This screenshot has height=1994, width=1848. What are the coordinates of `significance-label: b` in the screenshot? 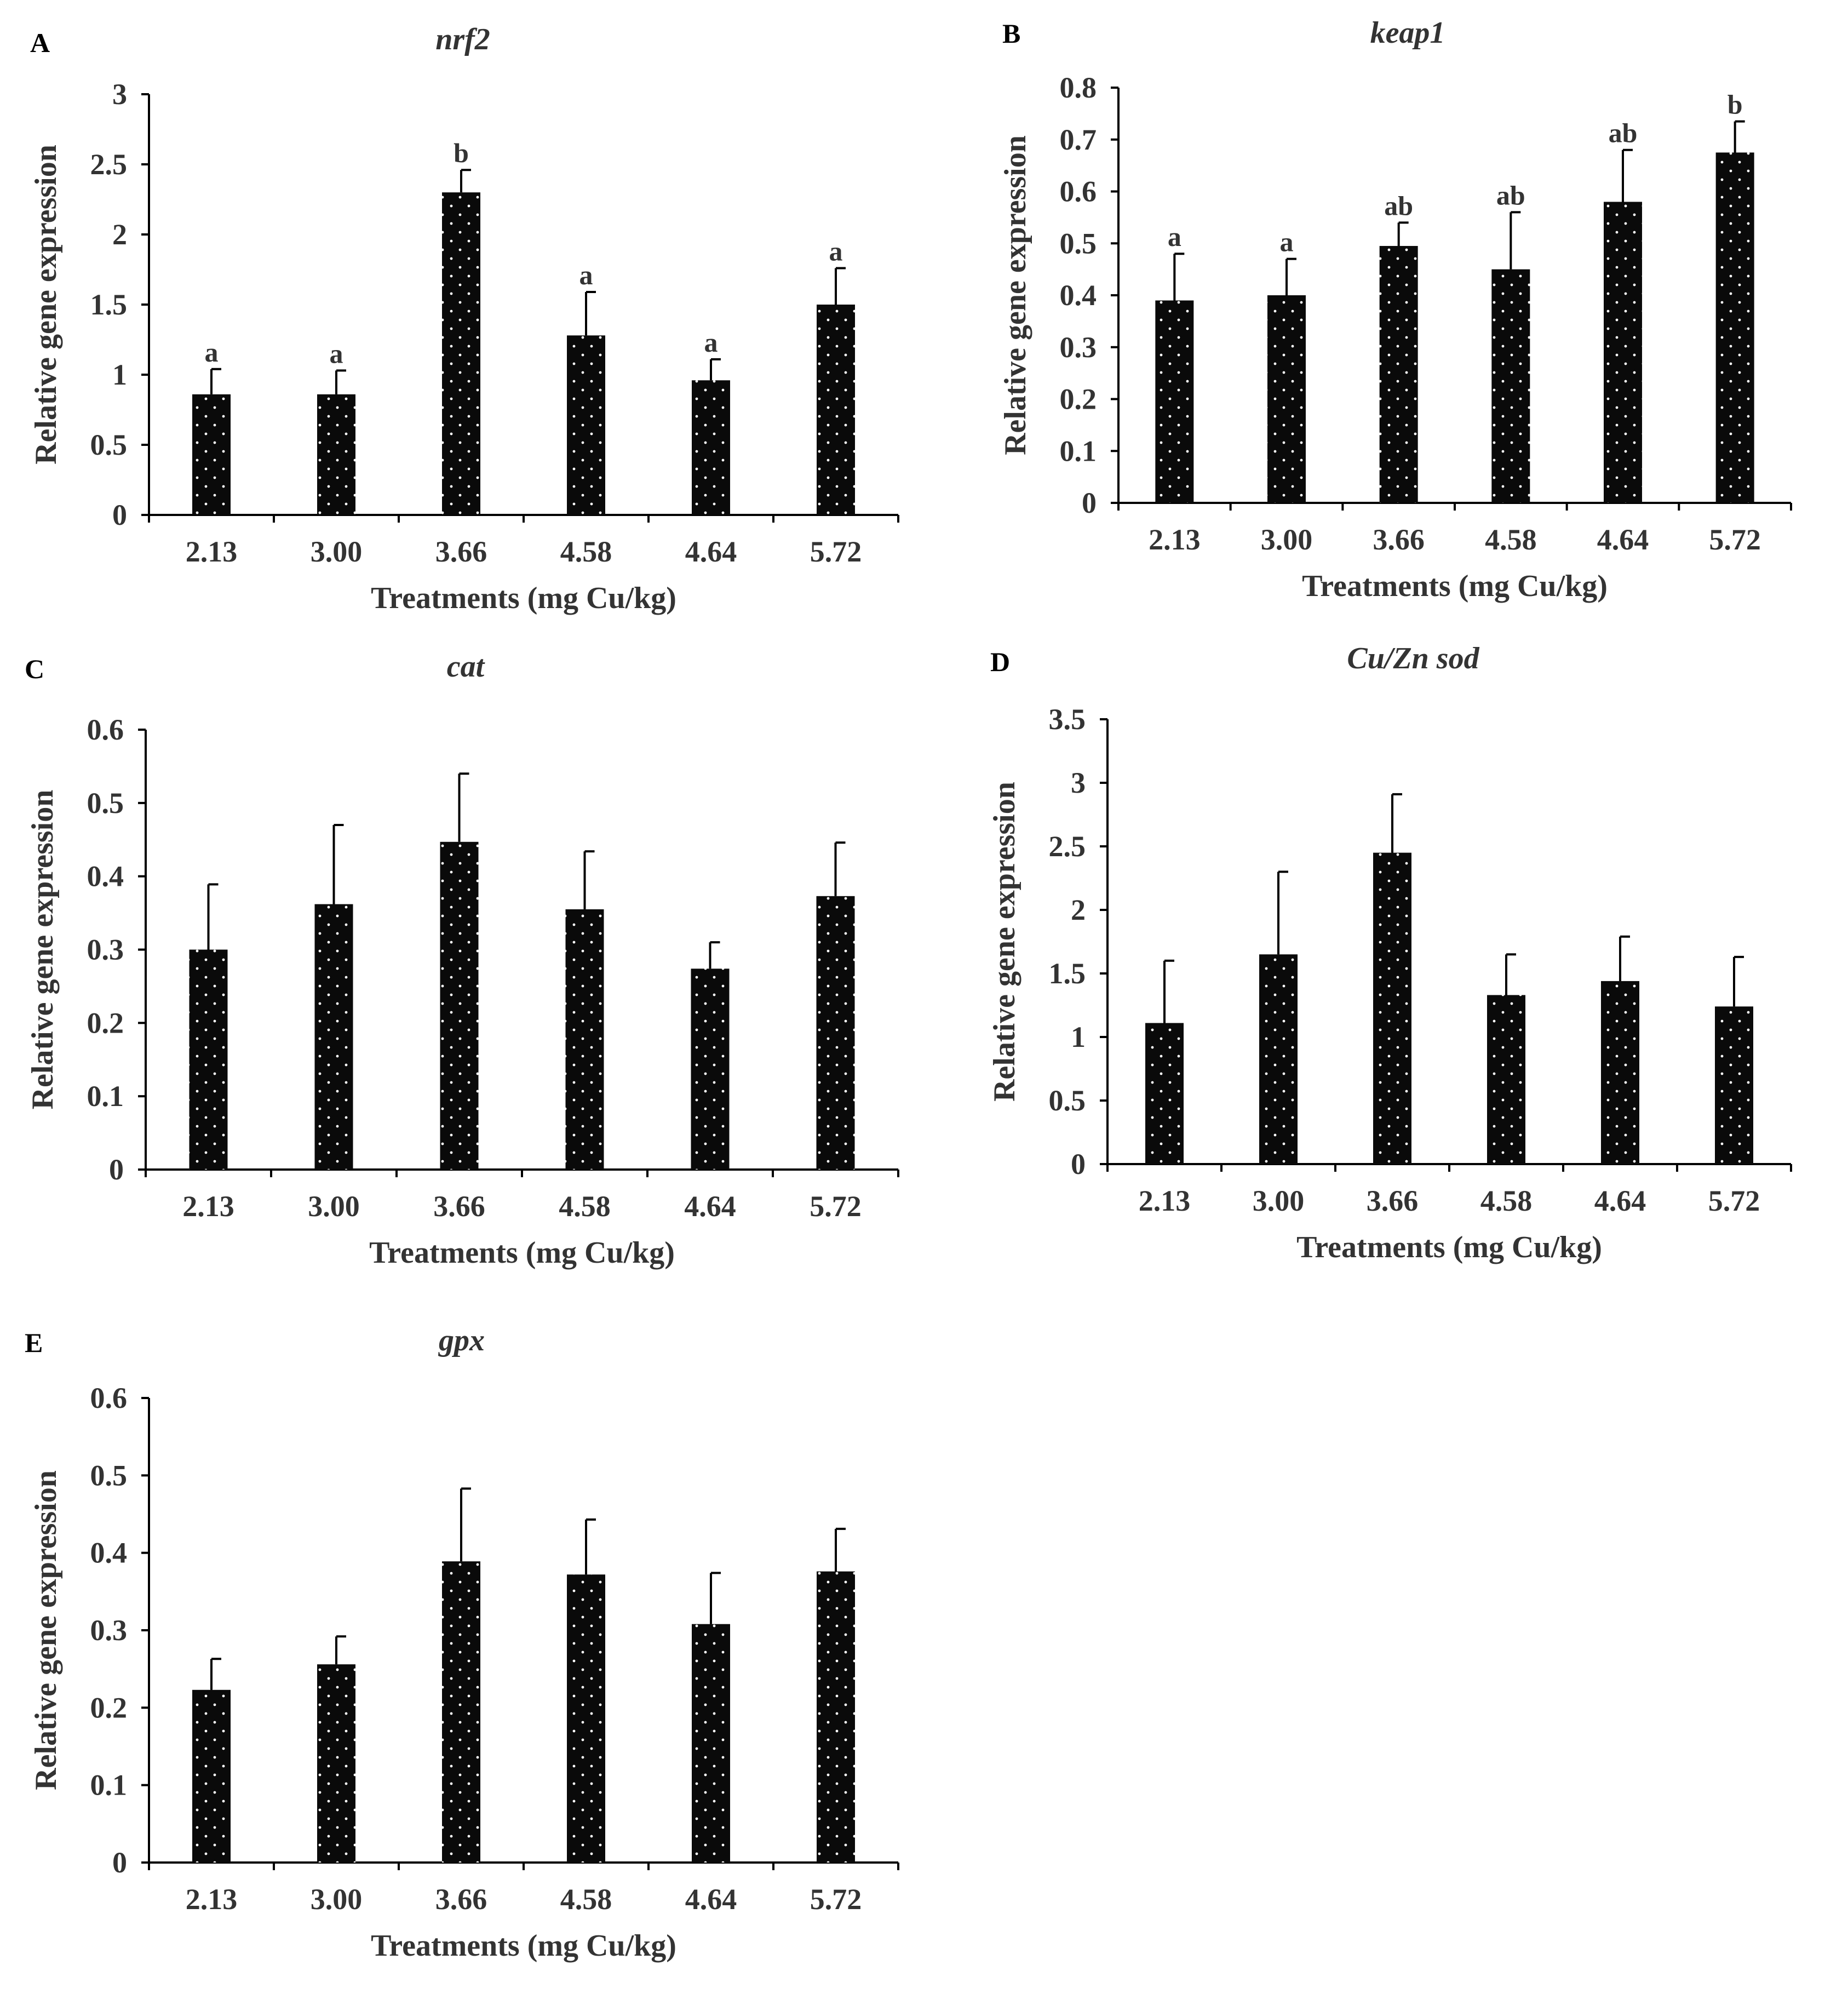 It's located at (461, 152).